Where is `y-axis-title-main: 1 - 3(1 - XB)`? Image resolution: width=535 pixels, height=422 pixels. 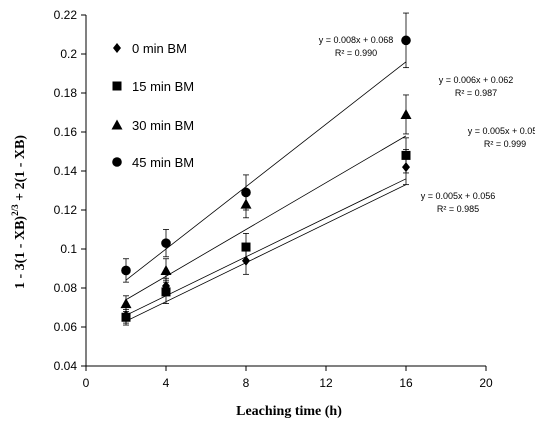
y-axis-title-main: 1 - 3(1 - XB) is located at coordinates (20, 252).